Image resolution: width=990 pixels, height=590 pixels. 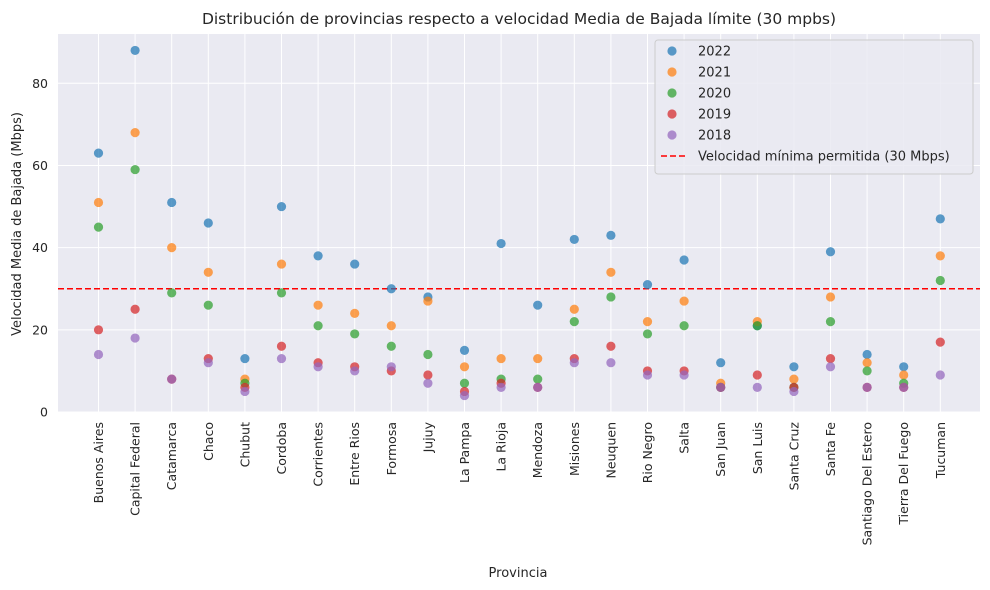 What do you see at coordinates (464, 452) in the screenshot?
I see `x-tick-label: La Pampa` at bounding box center [464, 452].